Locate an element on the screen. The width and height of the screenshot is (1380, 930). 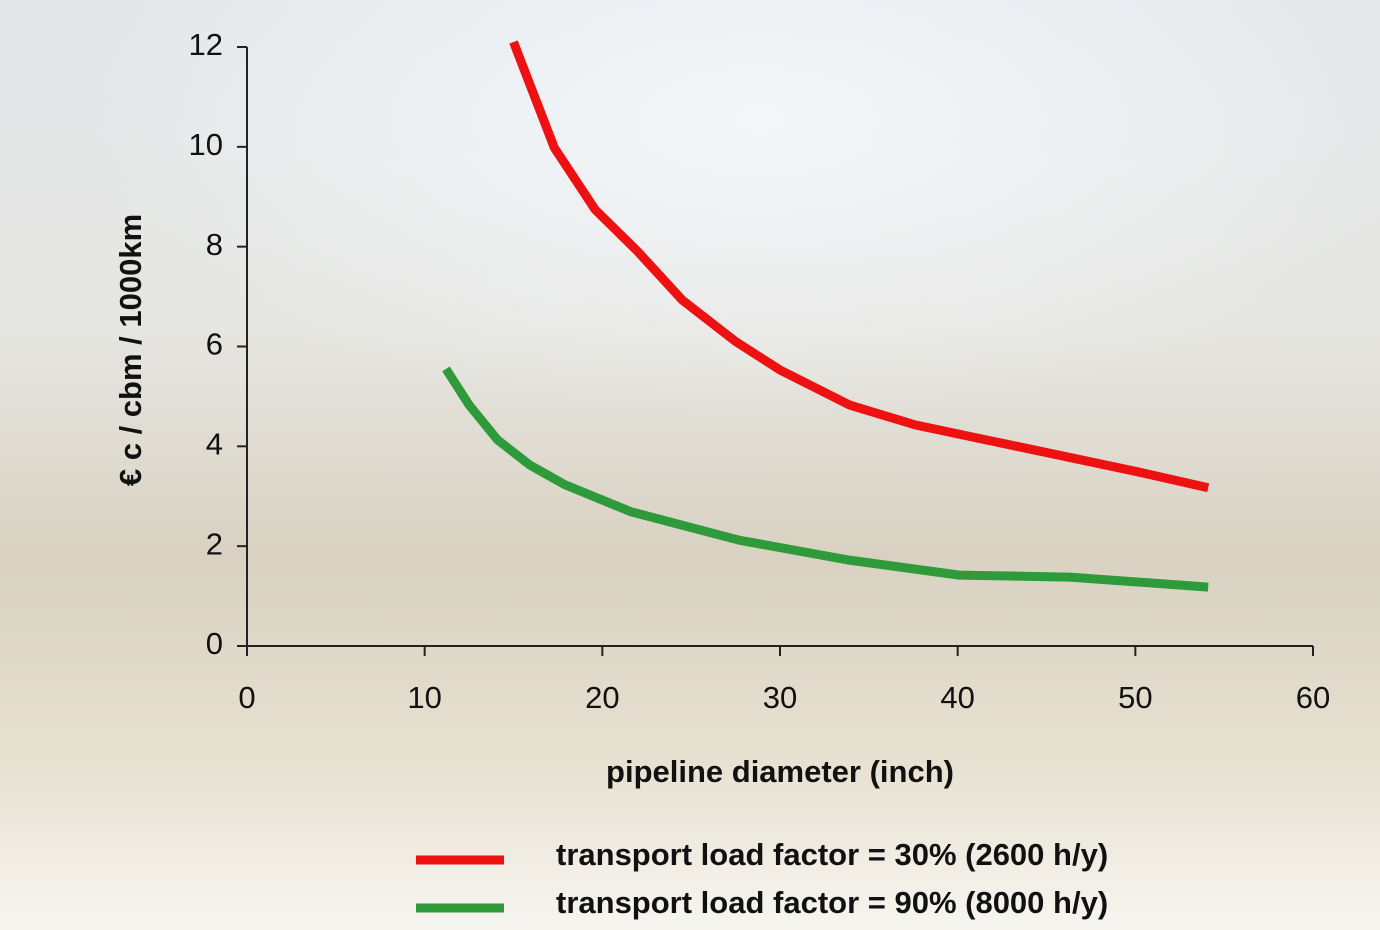
x-tick-label: 30 is located at coordinates (780, 697).